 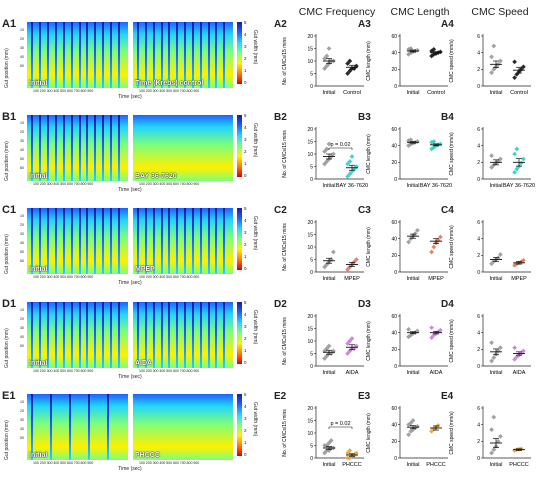 I want to click on heatmap-panel-label-D: D1, so click(x=9, y=304).